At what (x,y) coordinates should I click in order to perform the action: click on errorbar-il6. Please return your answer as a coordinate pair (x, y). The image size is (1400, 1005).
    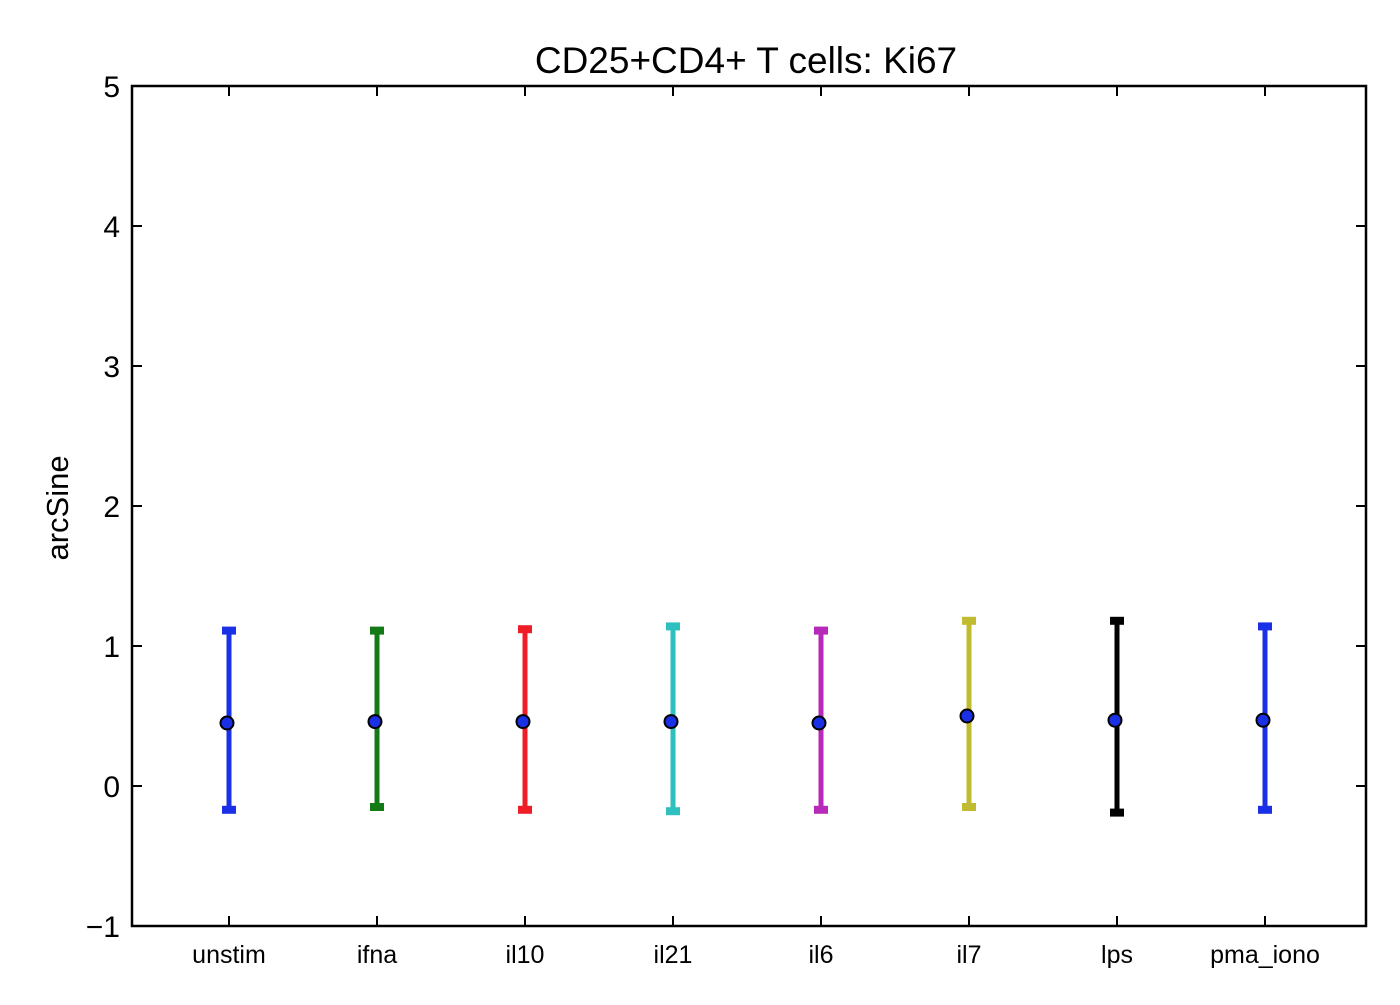
    Looking at the image, I should click on (819, 720).